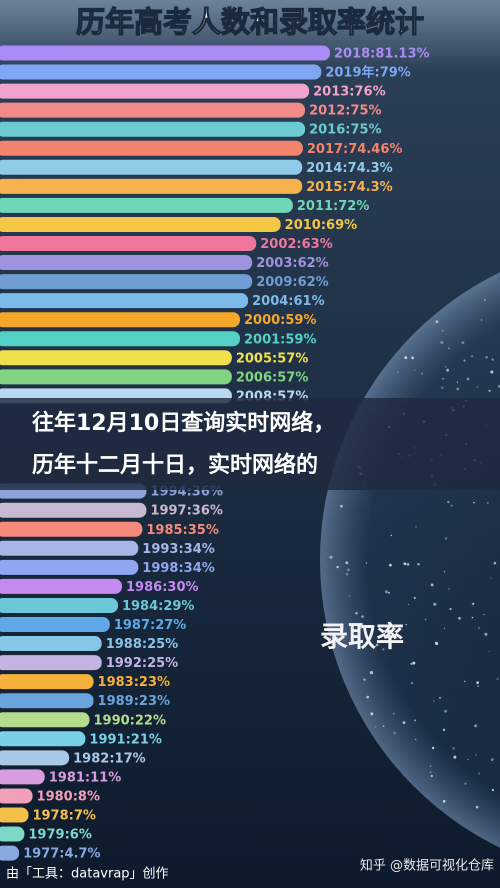  I want to click on bar-label: 1989:23%, so click(134, 701).